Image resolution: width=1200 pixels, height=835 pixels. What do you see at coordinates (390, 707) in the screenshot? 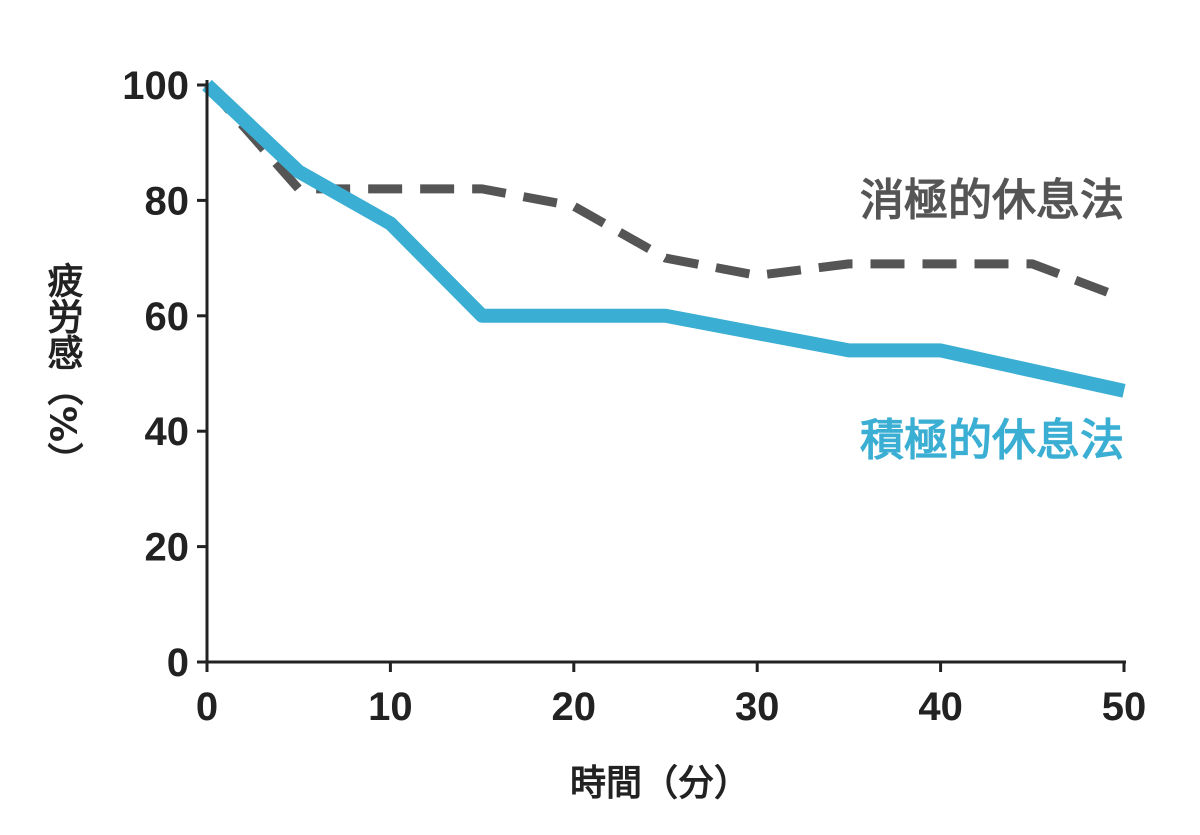
I see `x-tick-label: 10` at bounding box center [390, 707].